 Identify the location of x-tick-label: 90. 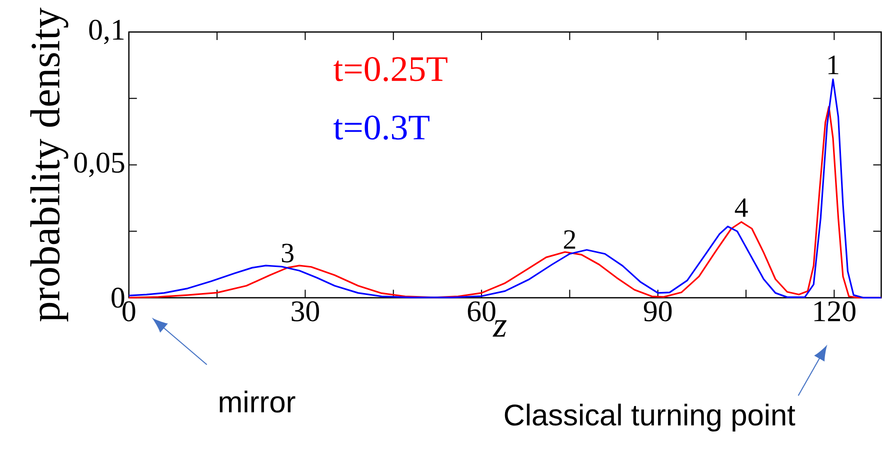
(658, 311).